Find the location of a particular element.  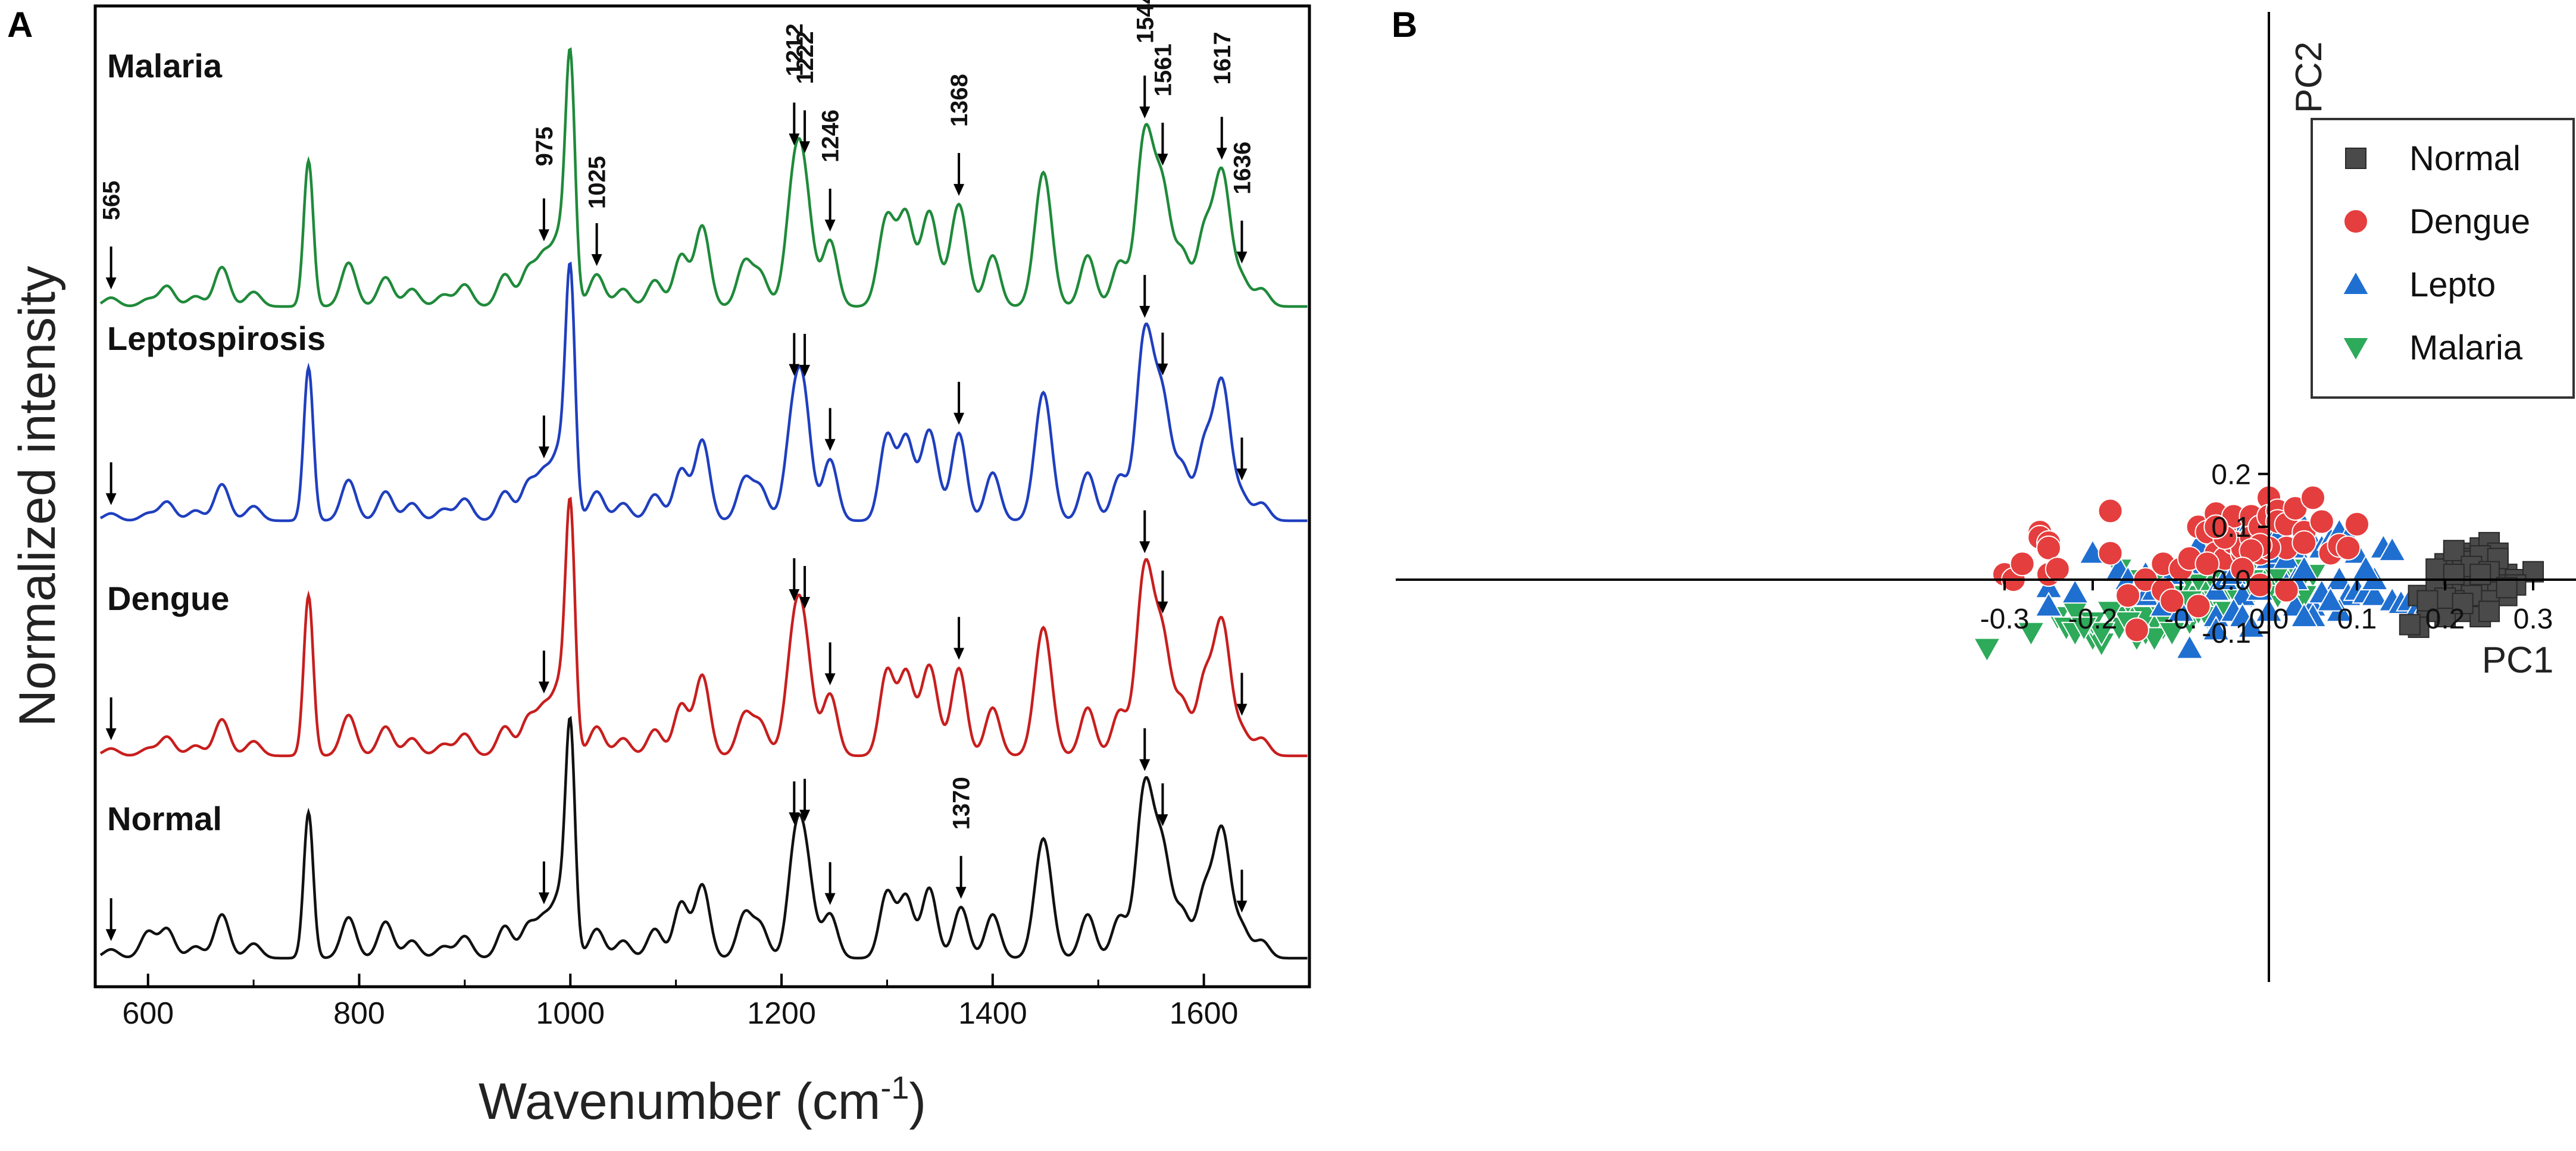

spectra-x-ticks: 600 800 1000 1200 1400 1600 is located at coordinates (716, 1002).